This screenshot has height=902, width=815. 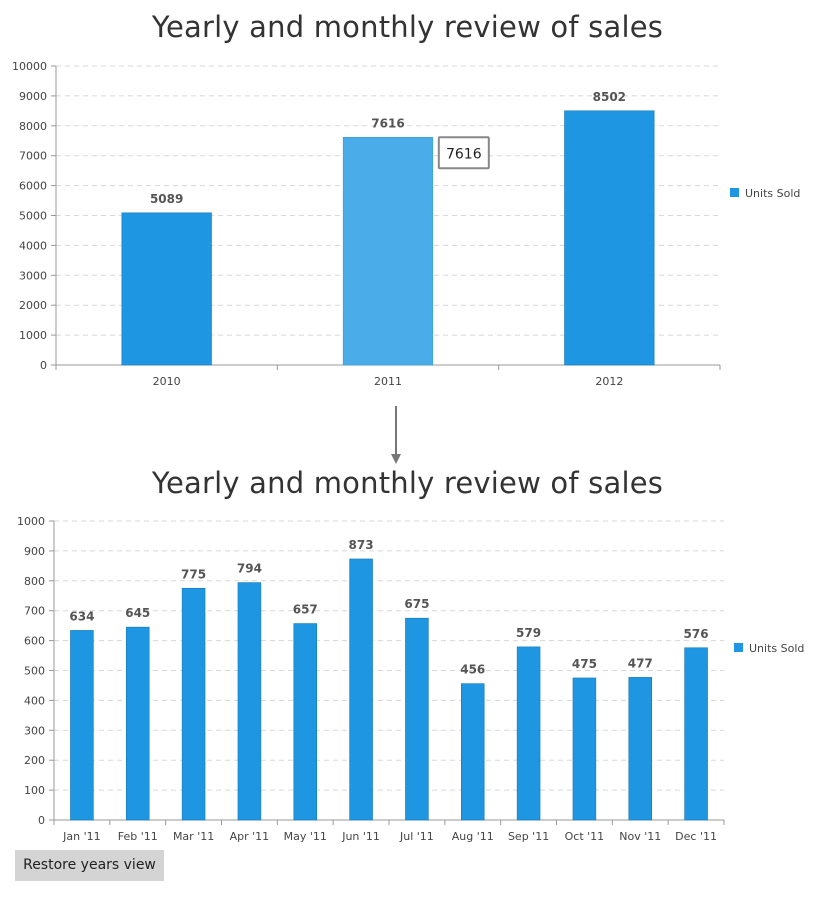 What do you see at coordinates (34, 700) in the screenshot?
I see `y-tick-label: 400` at bounding box center [34, 700].